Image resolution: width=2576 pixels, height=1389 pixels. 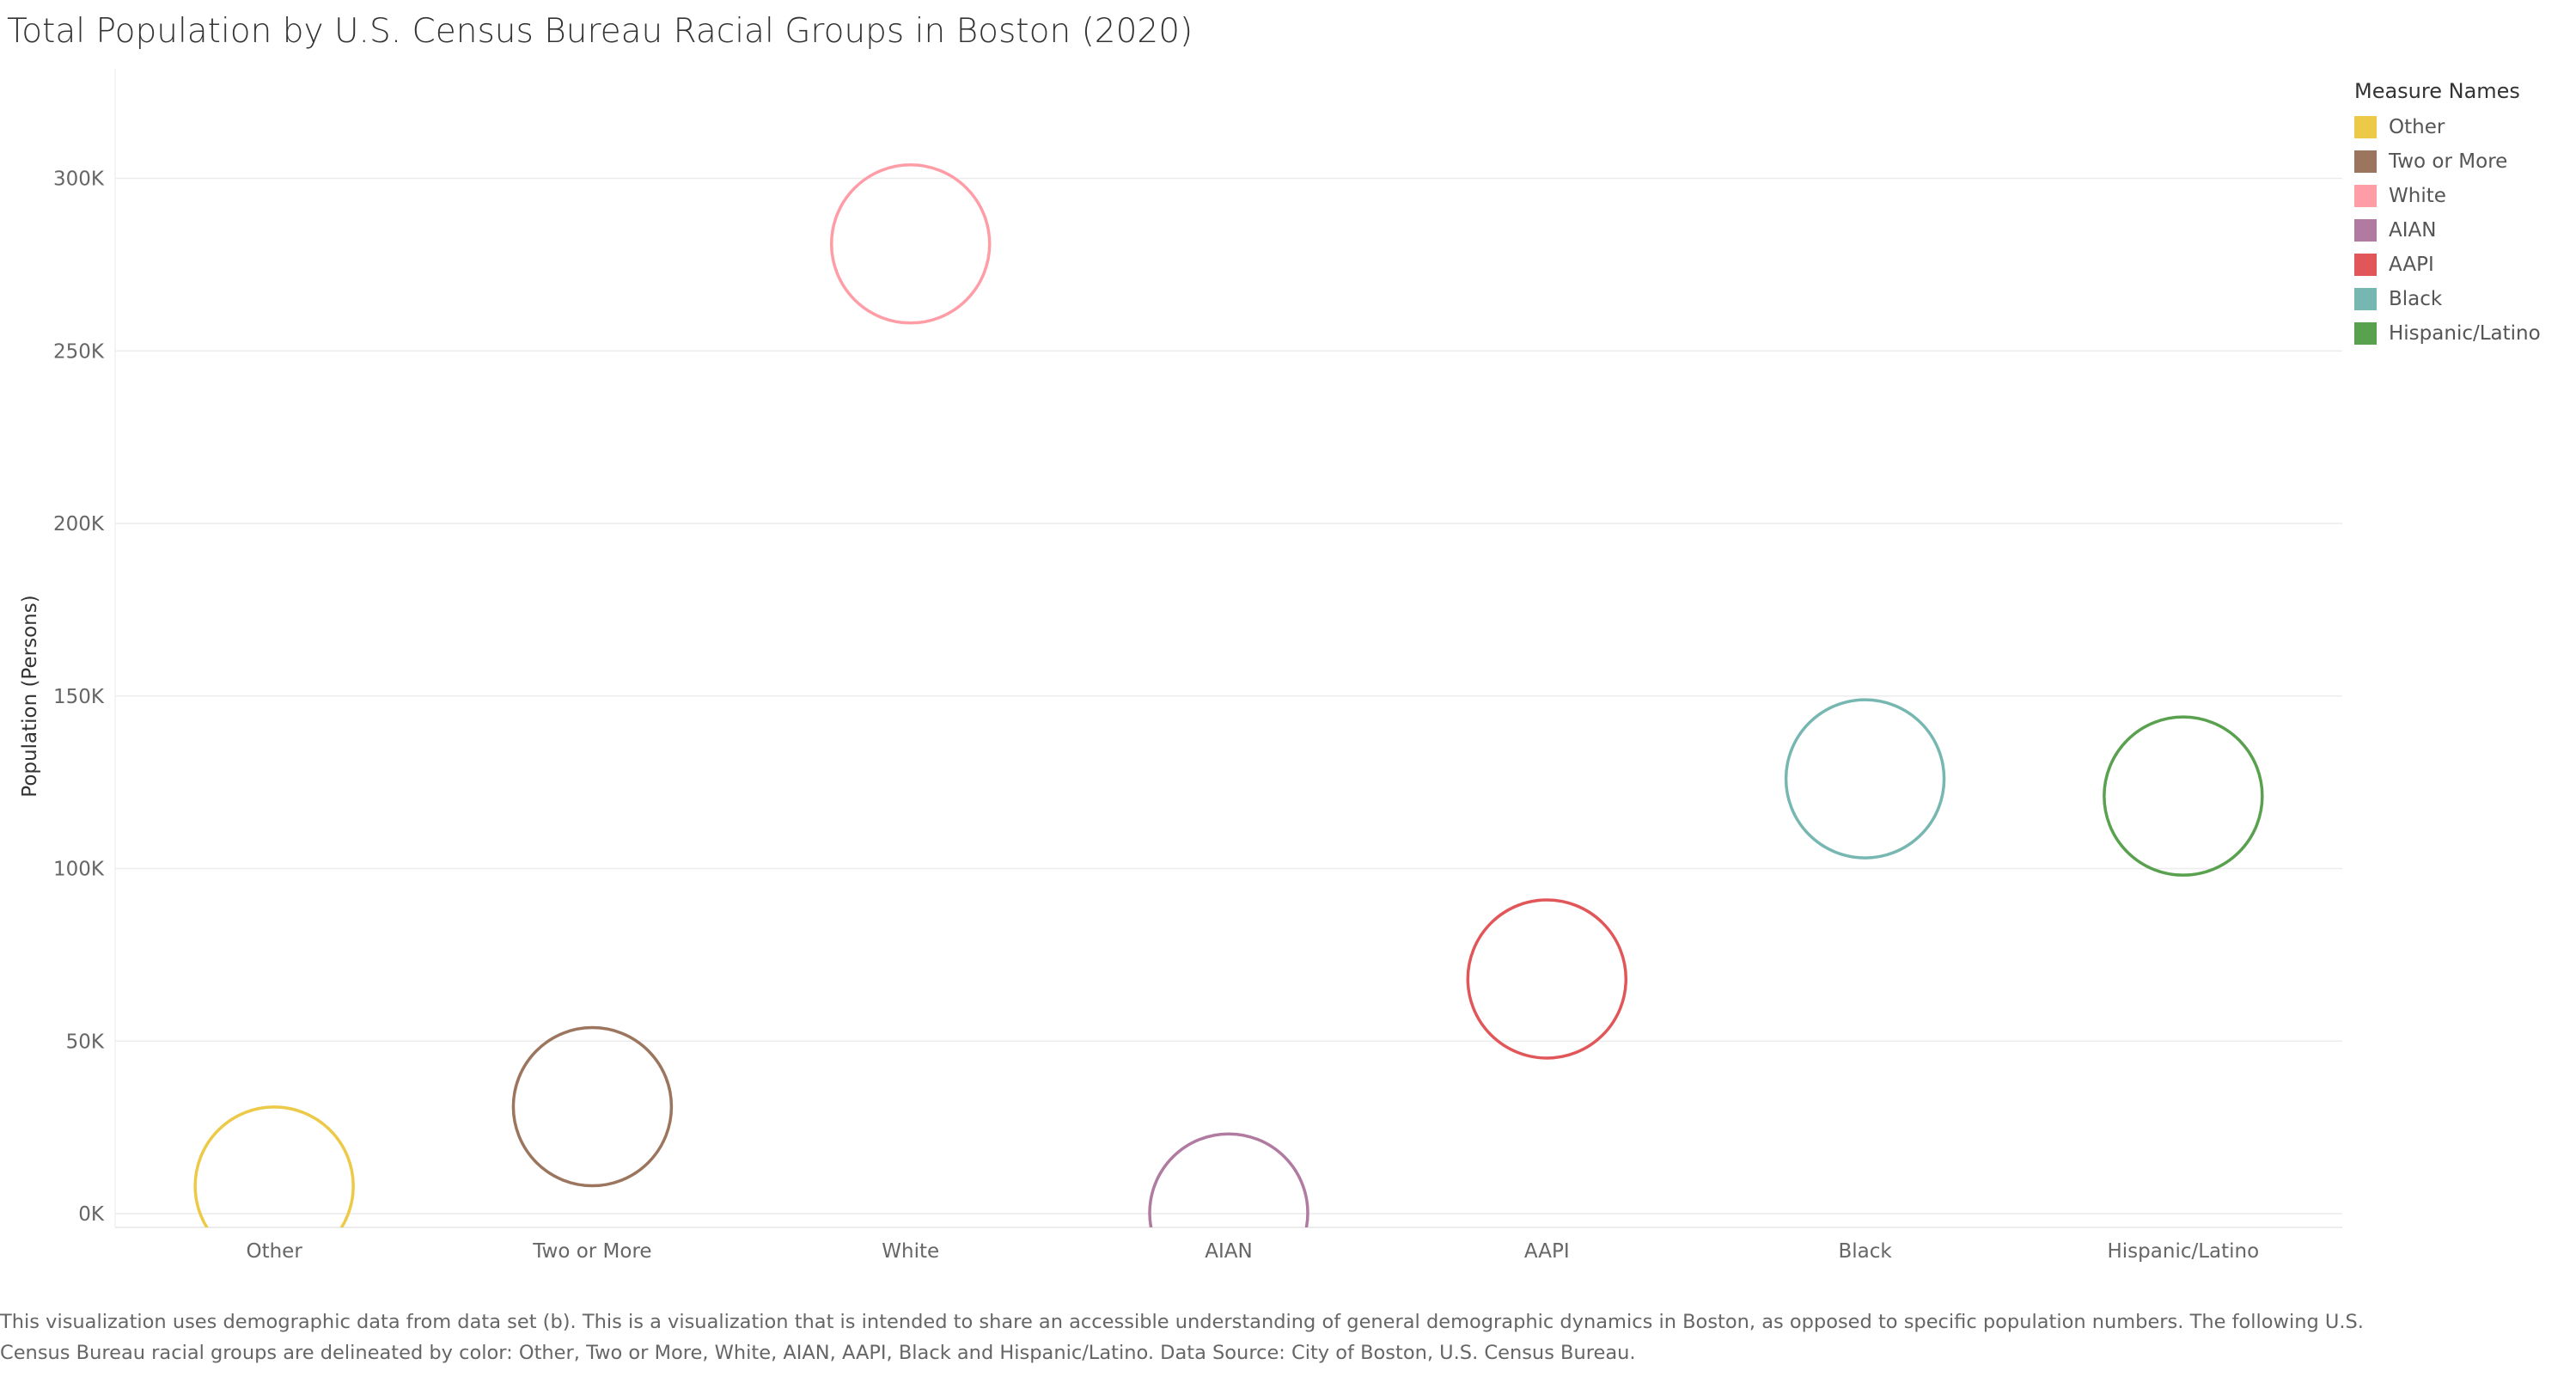 I want to click on y-tick-label: 0K, so click(x=91, y=1215).